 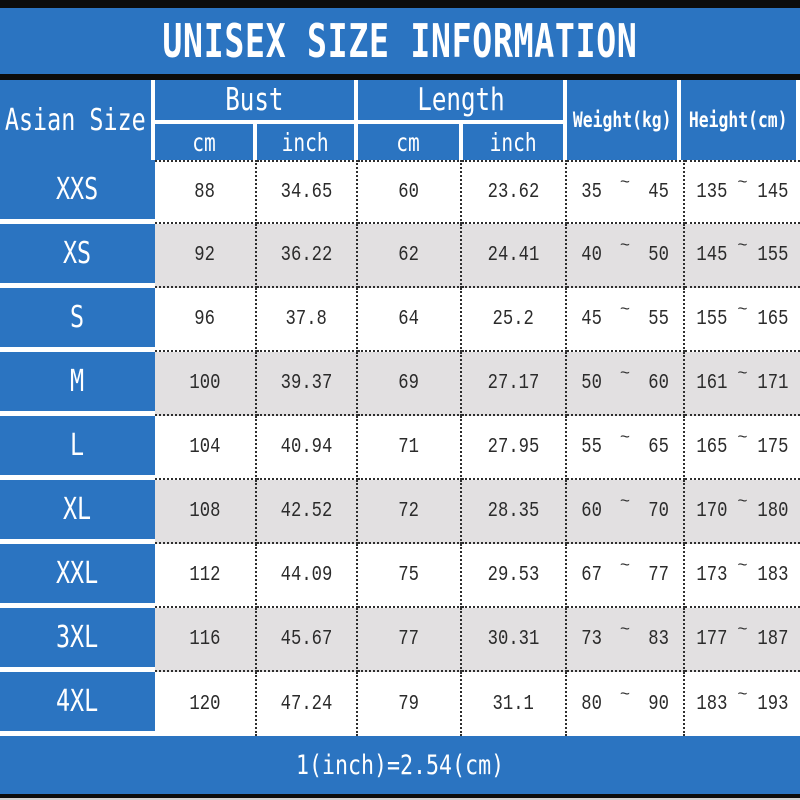 I want to click on height-range-cell: 170 ~ 180, so click(x=742, y=512).